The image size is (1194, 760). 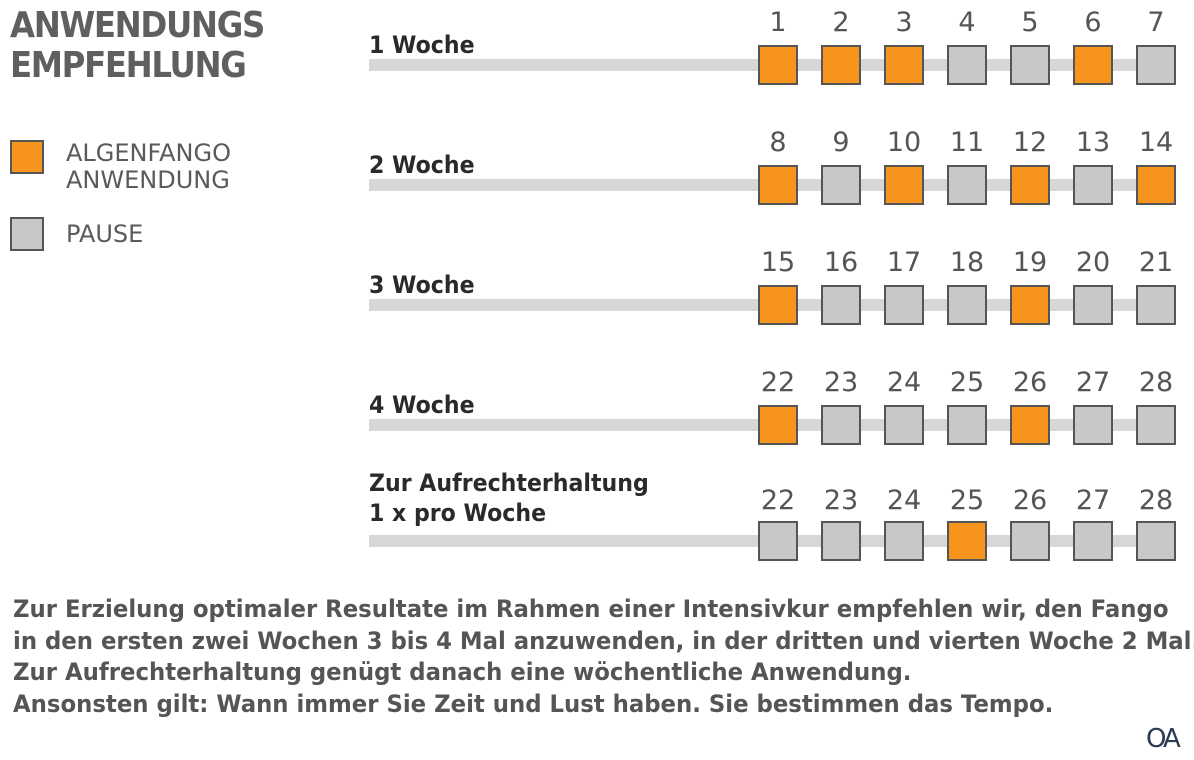 I want to click on day-number: 10, so click(x=904, y=142).